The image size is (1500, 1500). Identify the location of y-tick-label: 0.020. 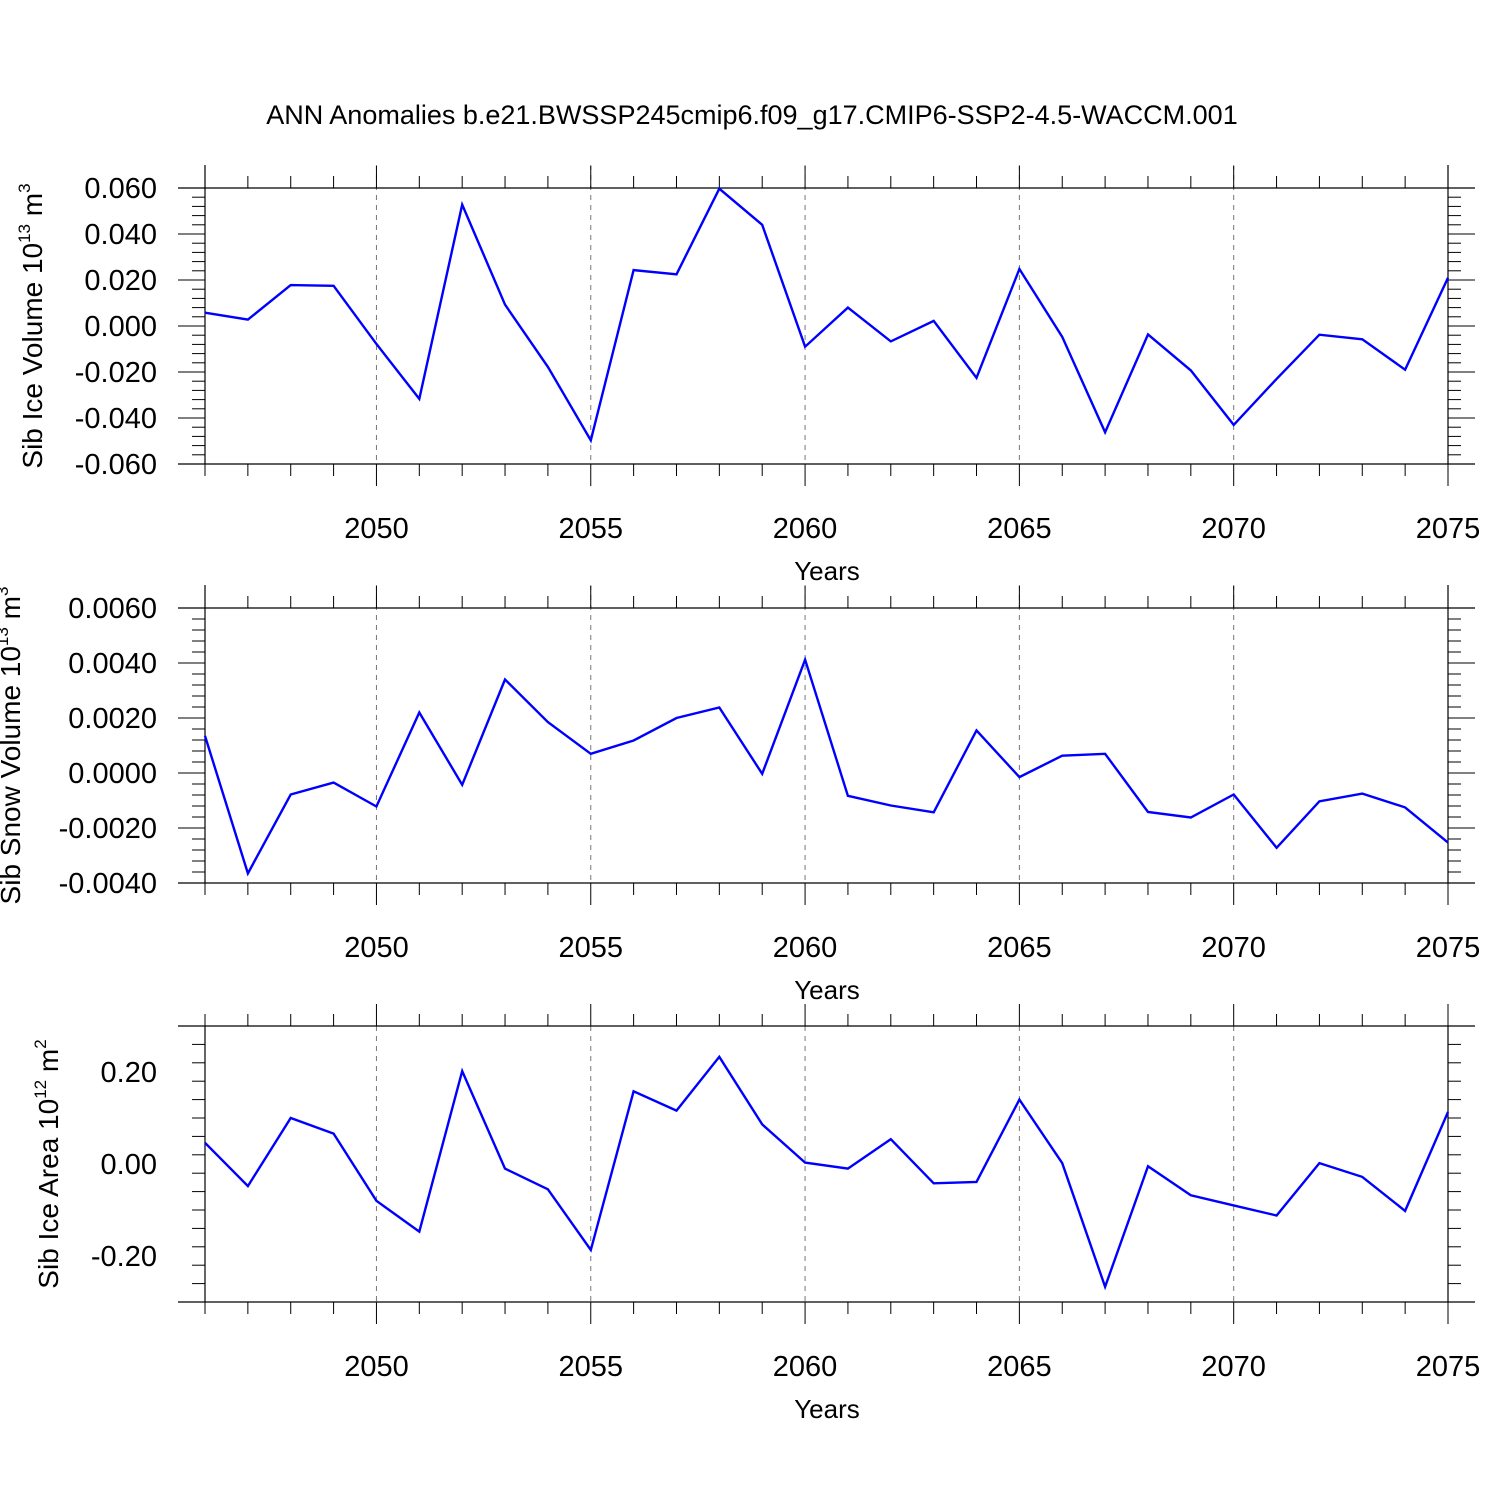
(120, 281).